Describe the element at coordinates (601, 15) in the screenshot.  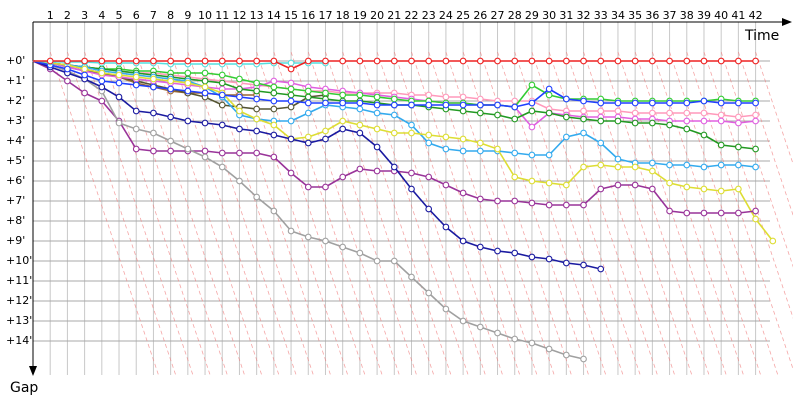
I see `x-tick-label: 33` at that location.